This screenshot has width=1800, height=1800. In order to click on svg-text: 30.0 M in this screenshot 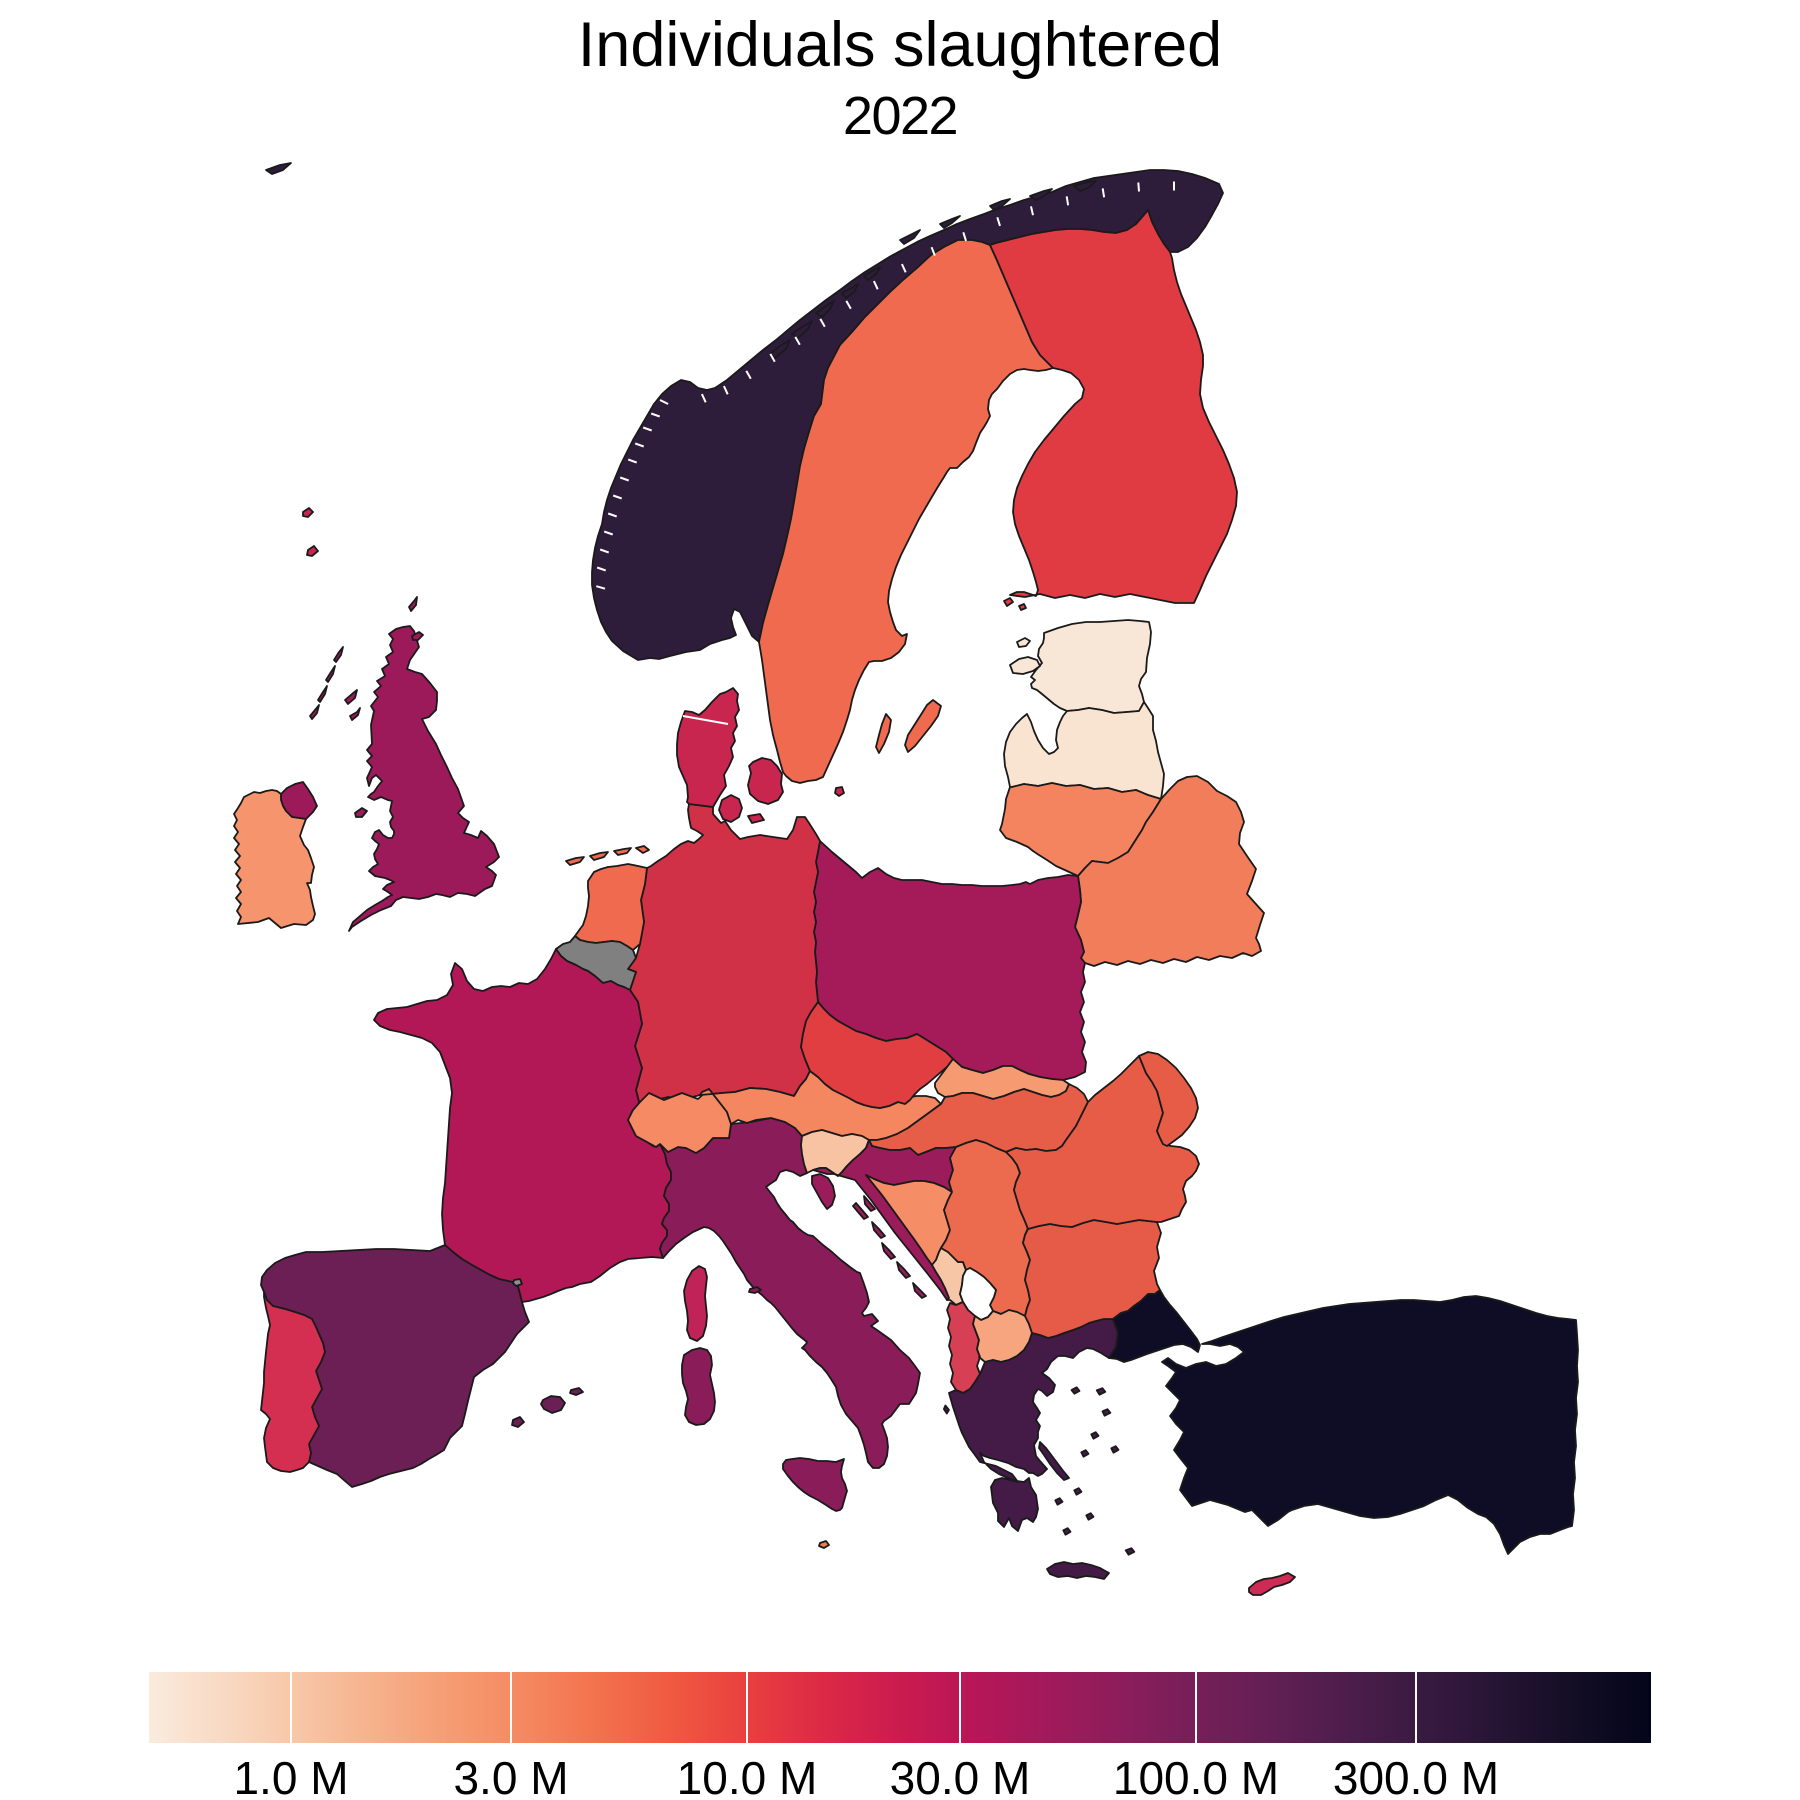, I will do `click(960, 1776)`.